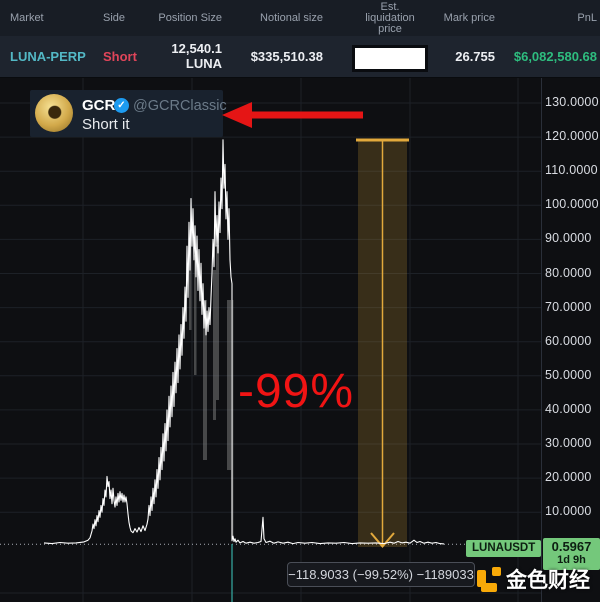 The height and width of the screenshot is (602, 600). Describe the element at coordinates (571, 560) in the screenshot. I see `bar-countdown: 1d 9h` at that location.